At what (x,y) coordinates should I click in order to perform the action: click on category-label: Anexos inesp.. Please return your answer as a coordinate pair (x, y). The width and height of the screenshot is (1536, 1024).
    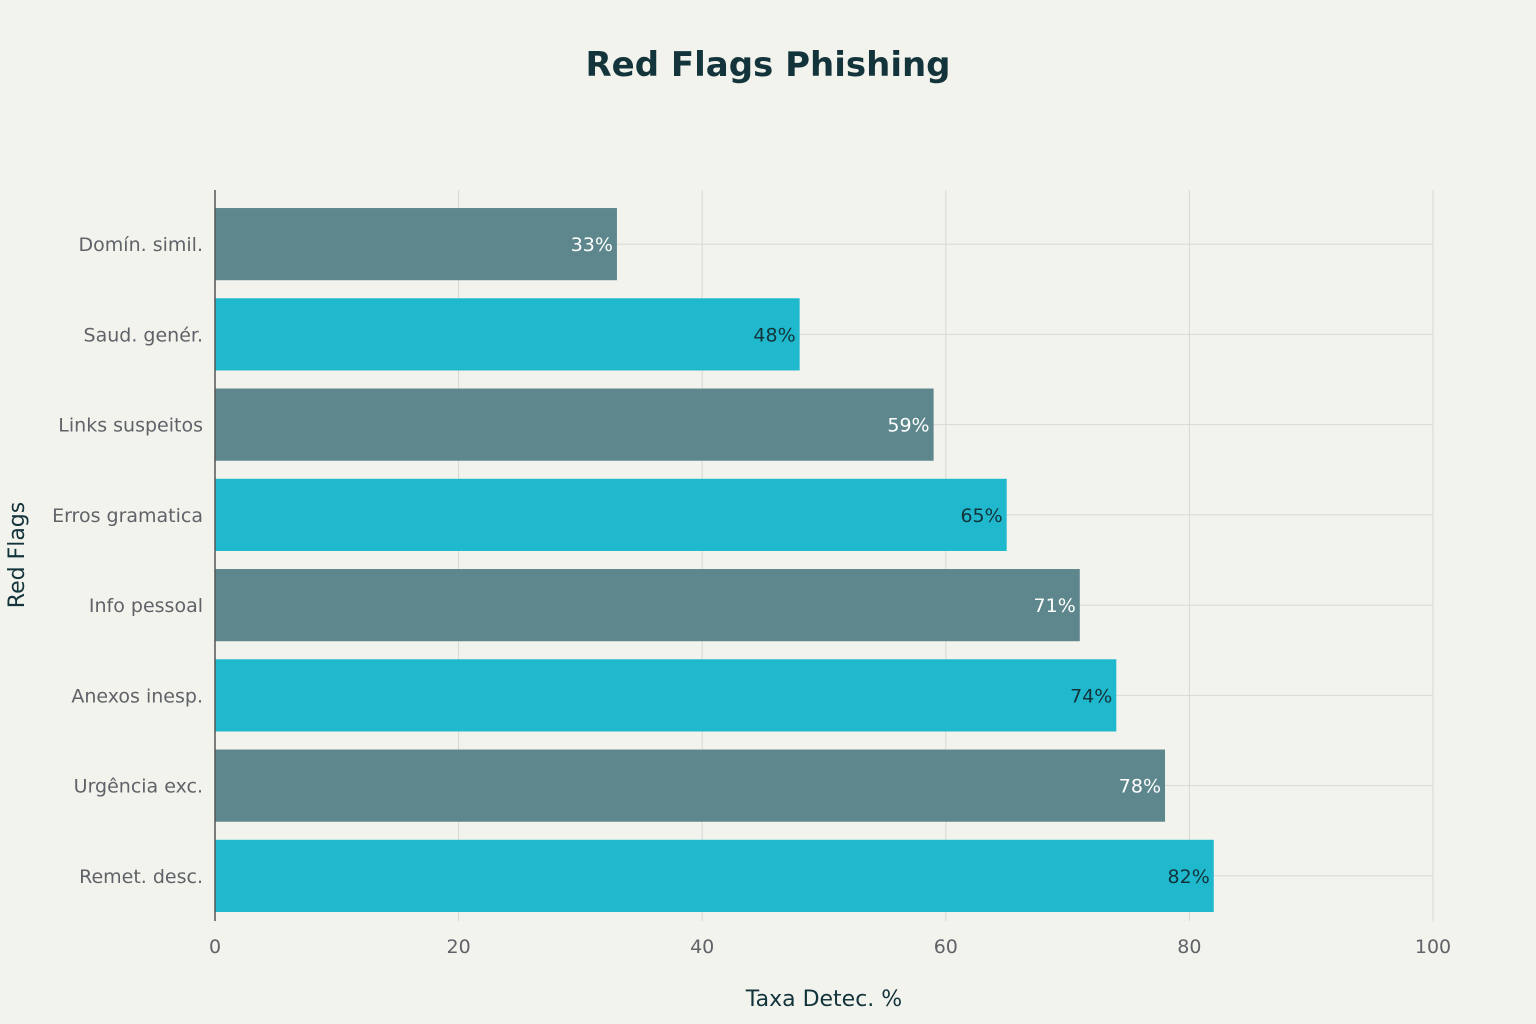
    Looking at the image, I should click on (137, 696).